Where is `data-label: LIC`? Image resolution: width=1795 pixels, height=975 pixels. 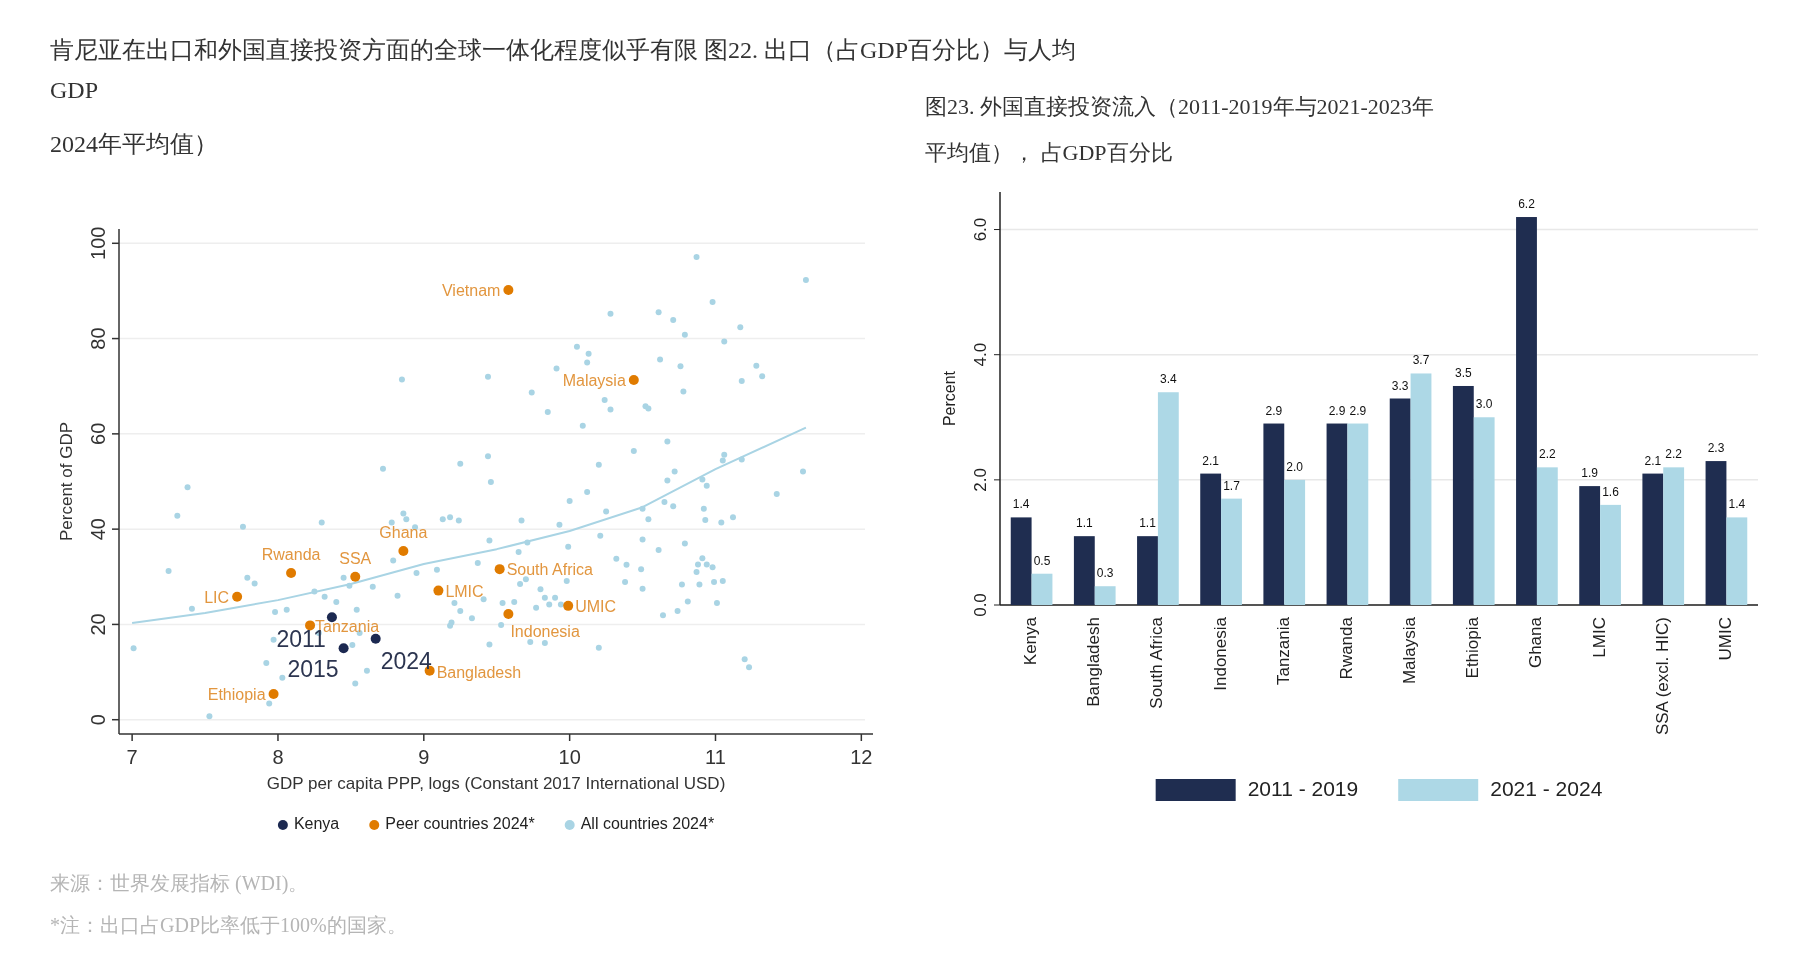 data-label: LIC is located at coordinates (217, 597).